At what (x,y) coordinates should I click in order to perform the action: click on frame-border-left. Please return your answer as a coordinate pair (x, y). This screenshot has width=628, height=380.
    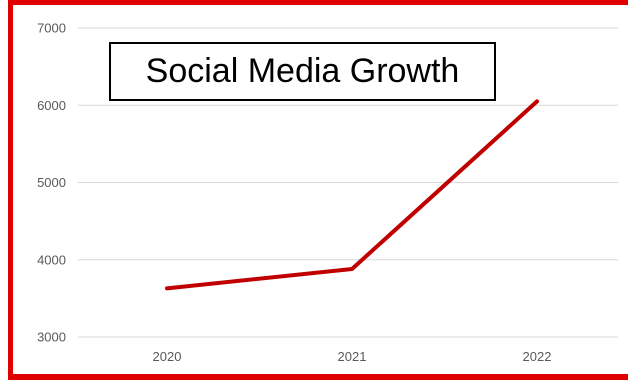
    Looking at the image, I should click on (10, 190).